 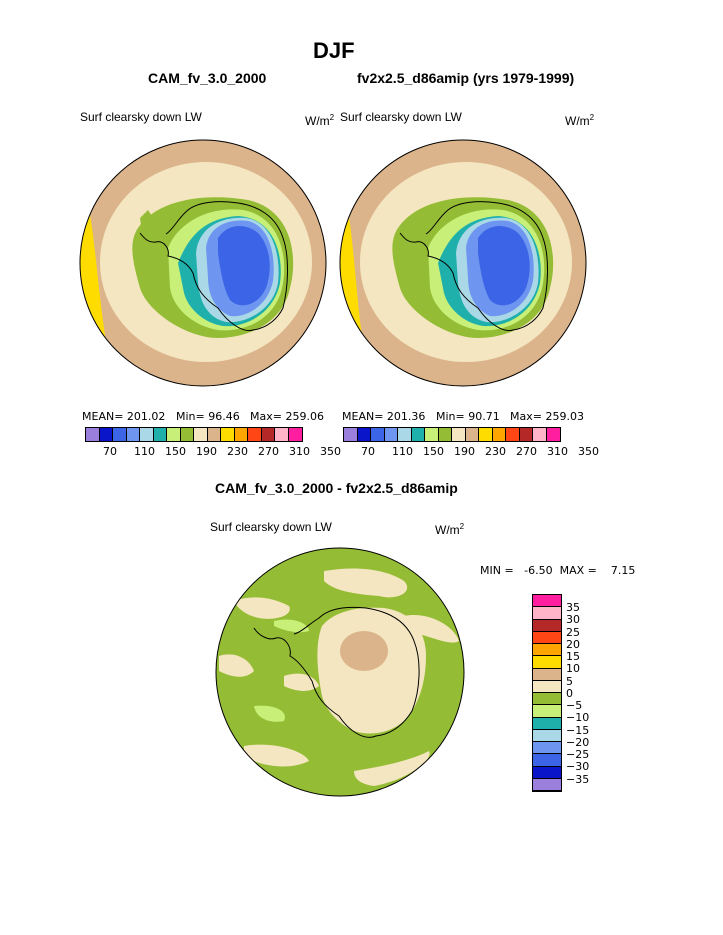 I want to click on diff-colorbar, so click(x=547, y=693).